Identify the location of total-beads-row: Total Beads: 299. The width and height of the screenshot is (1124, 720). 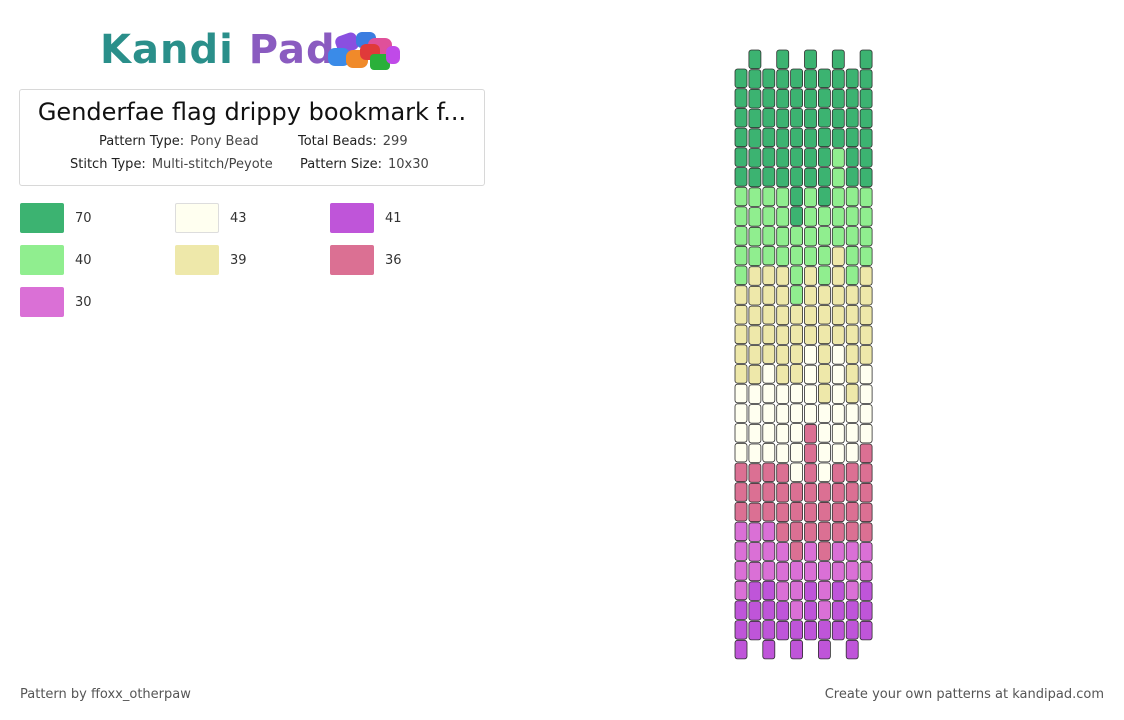
(353, 141).